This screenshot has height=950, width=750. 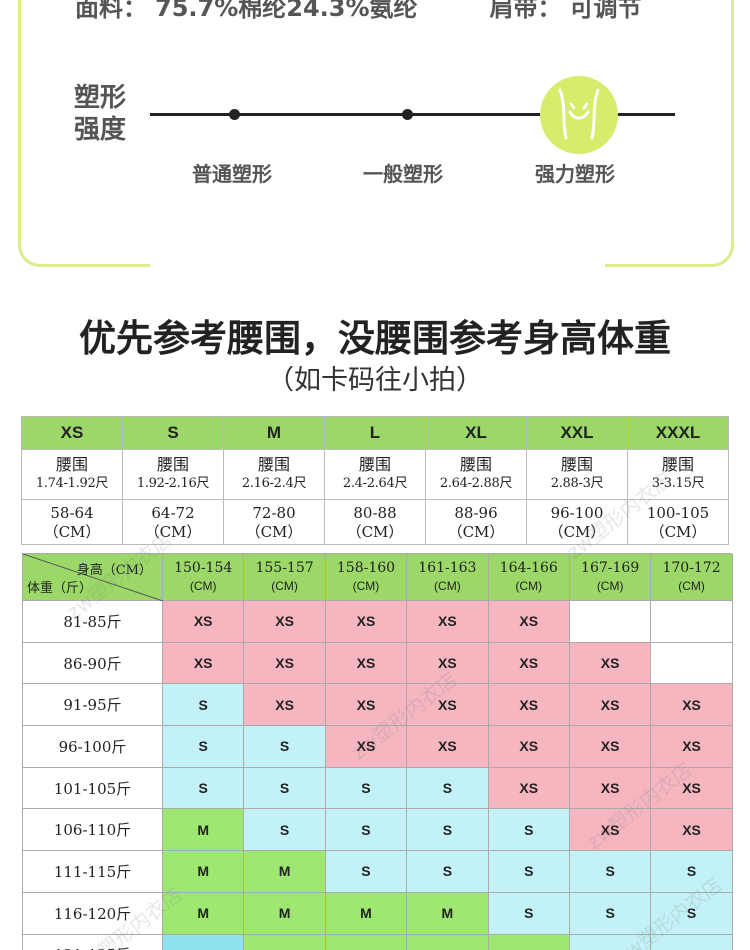 What do you see at coordinates (476, 522) in the screenshot?
I see `waist-cm-cell: 88-96 （CM）` at bounding box center [476, 522].